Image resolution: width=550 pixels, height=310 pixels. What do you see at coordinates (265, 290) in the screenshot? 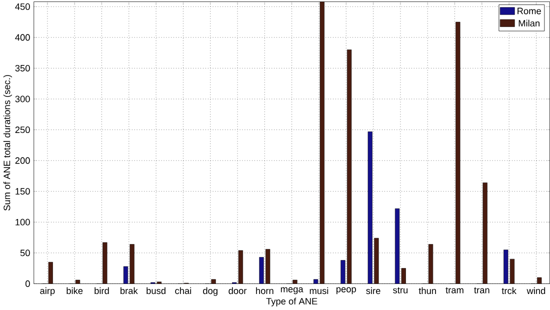
I see `x-tick-label: horn` at bounding box center [265, 290].